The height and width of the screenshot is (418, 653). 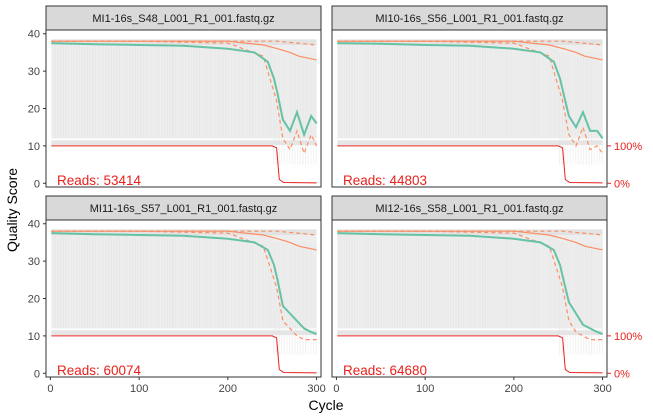 What do you see at coordinates (228, 389) in the screenshot?
I see `x-tick-label: 200` at bounding box center [228, 389].